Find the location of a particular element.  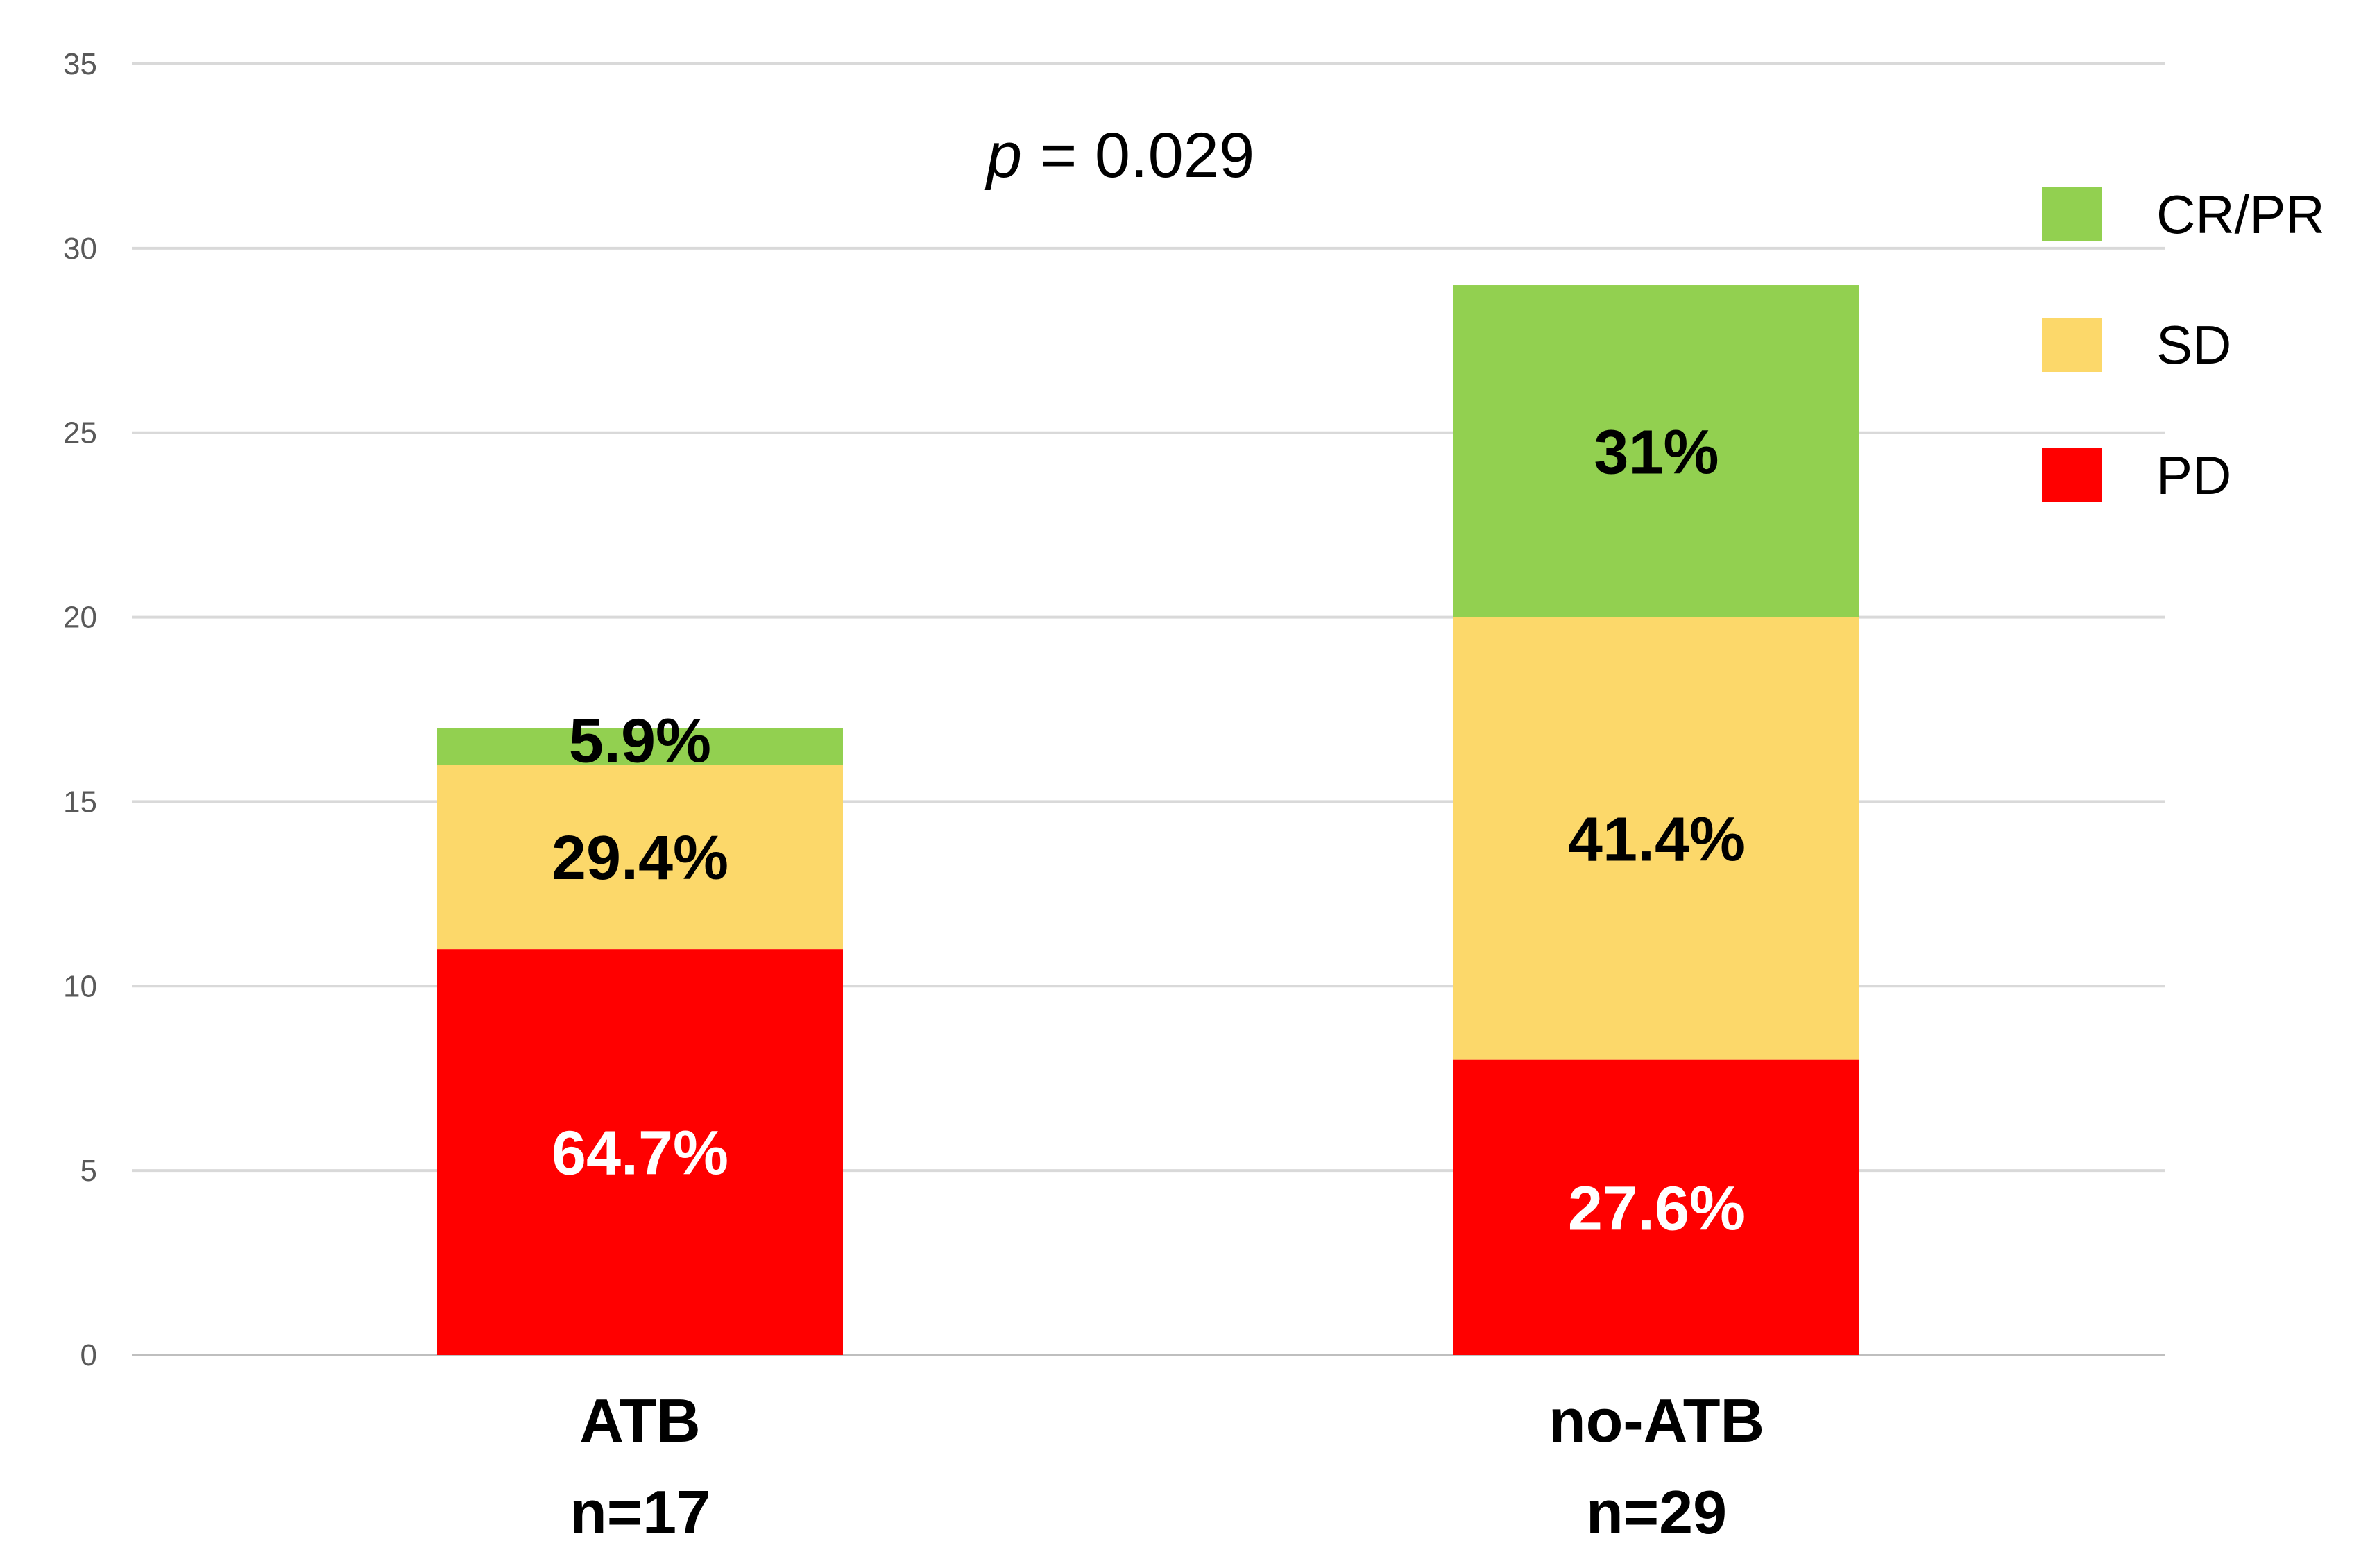

y-tick-20: 20 is located at coordinates (80, 618).